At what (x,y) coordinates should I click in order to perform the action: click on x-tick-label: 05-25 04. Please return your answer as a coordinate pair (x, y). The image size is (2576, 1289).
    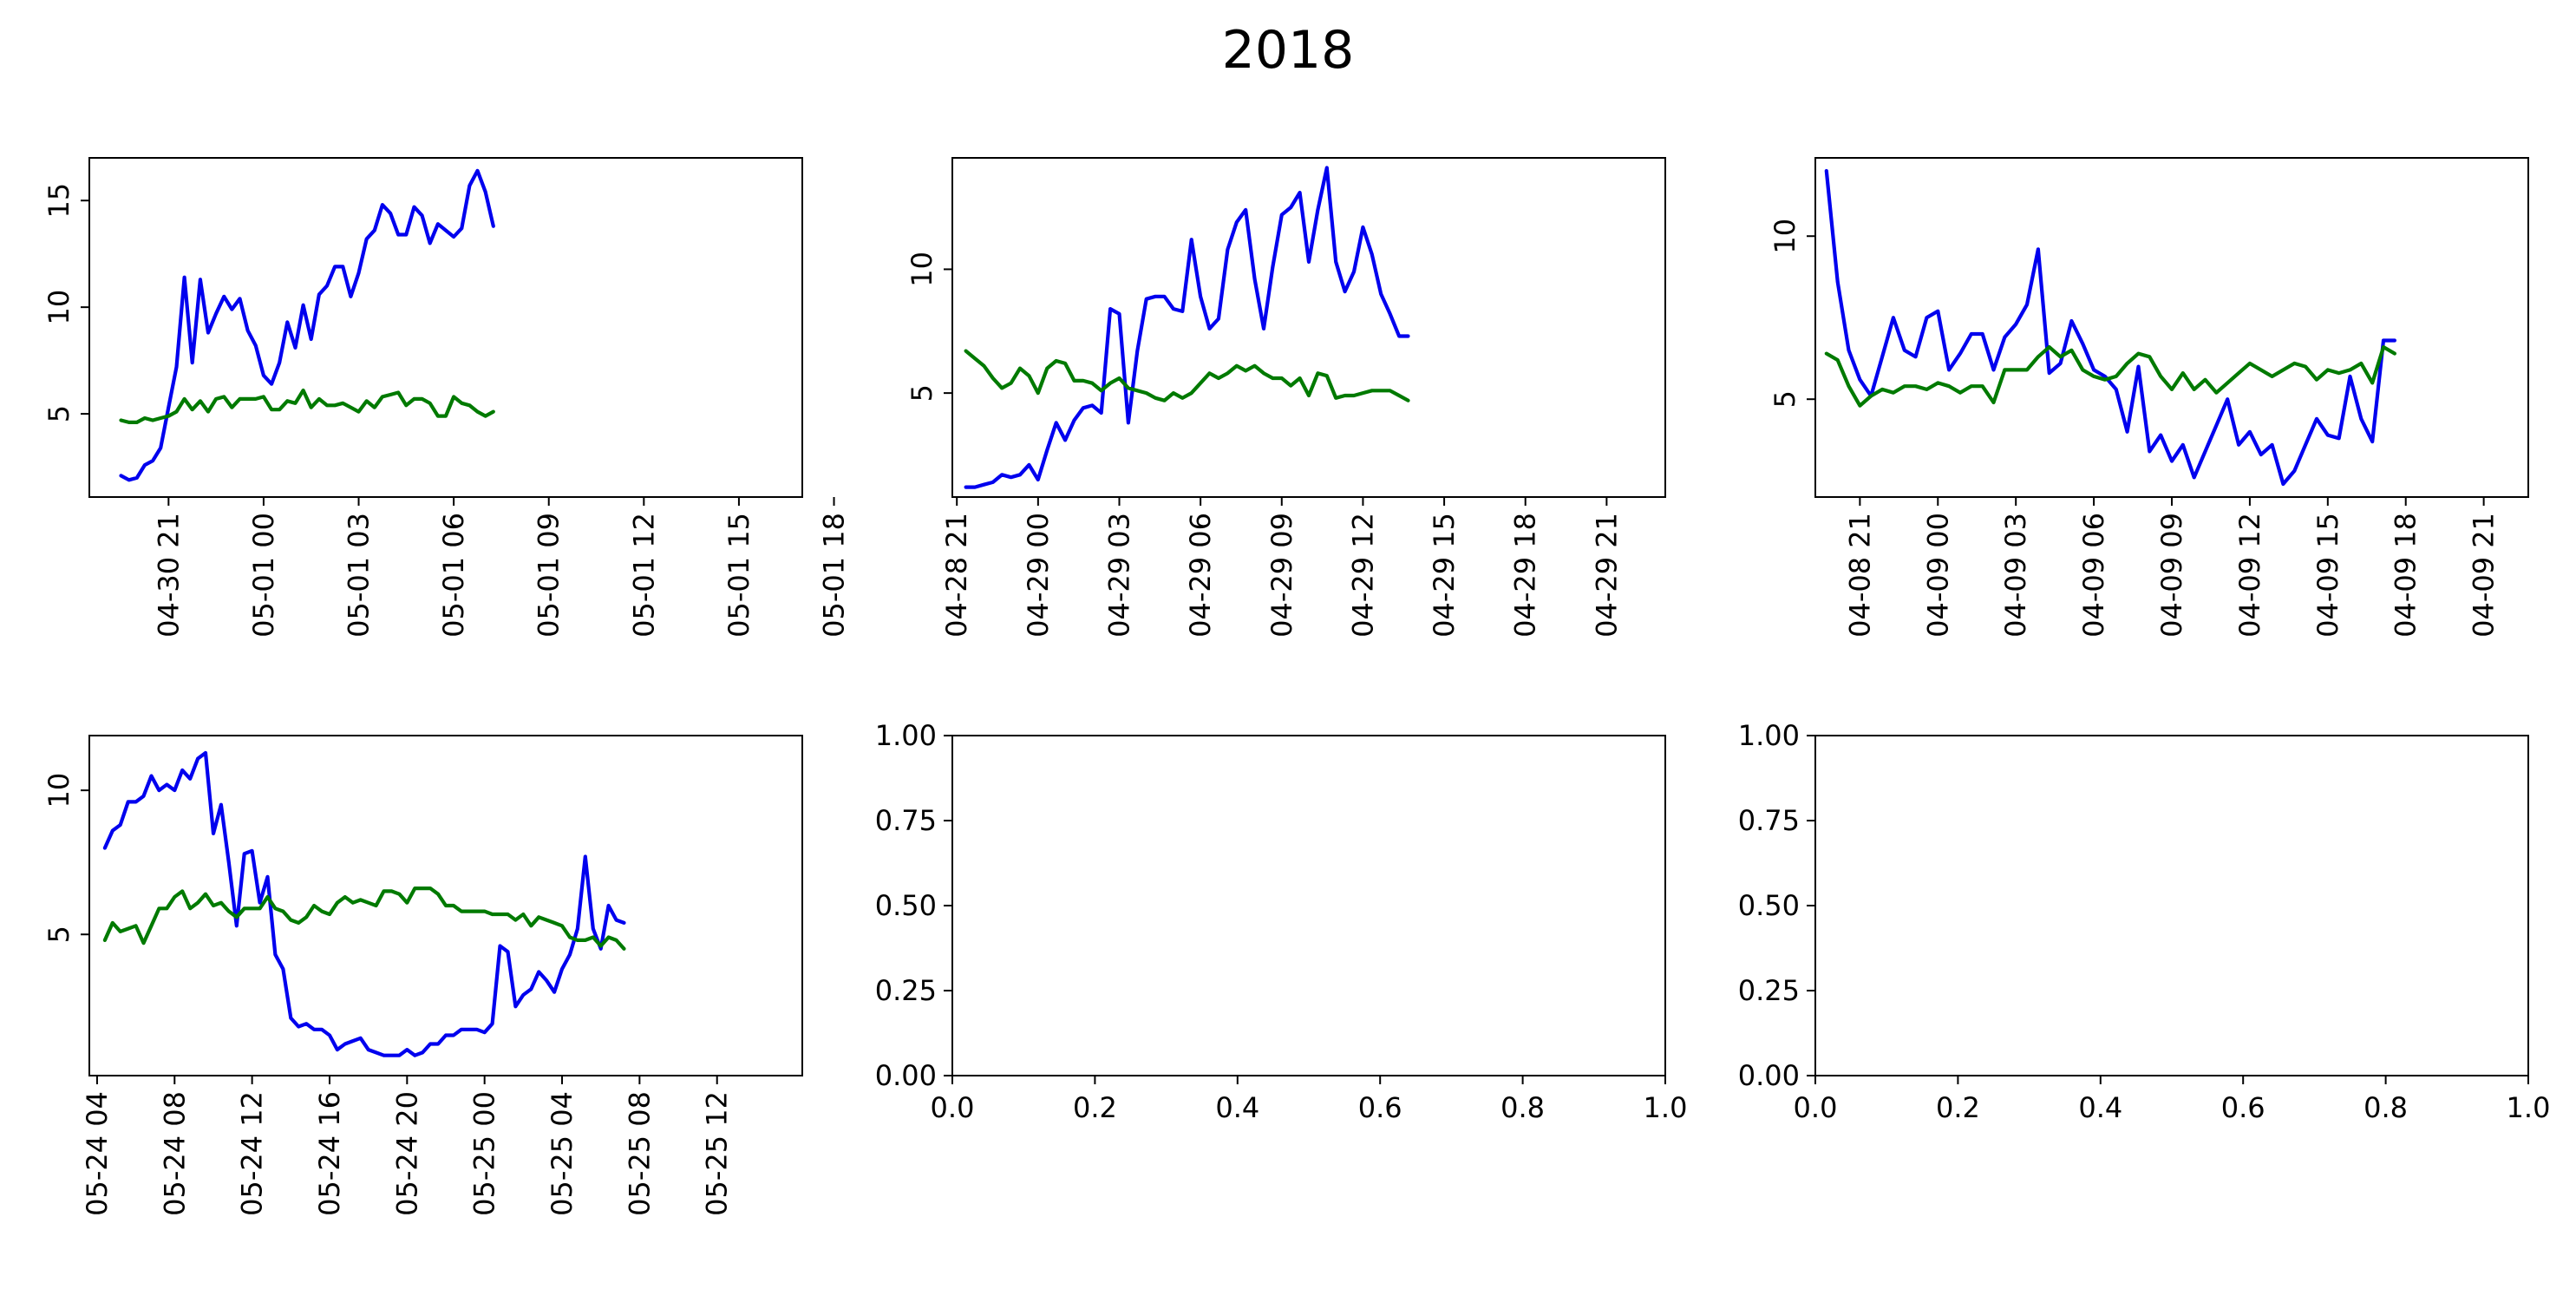
    Looking at the image, I should click on (562, 1153).